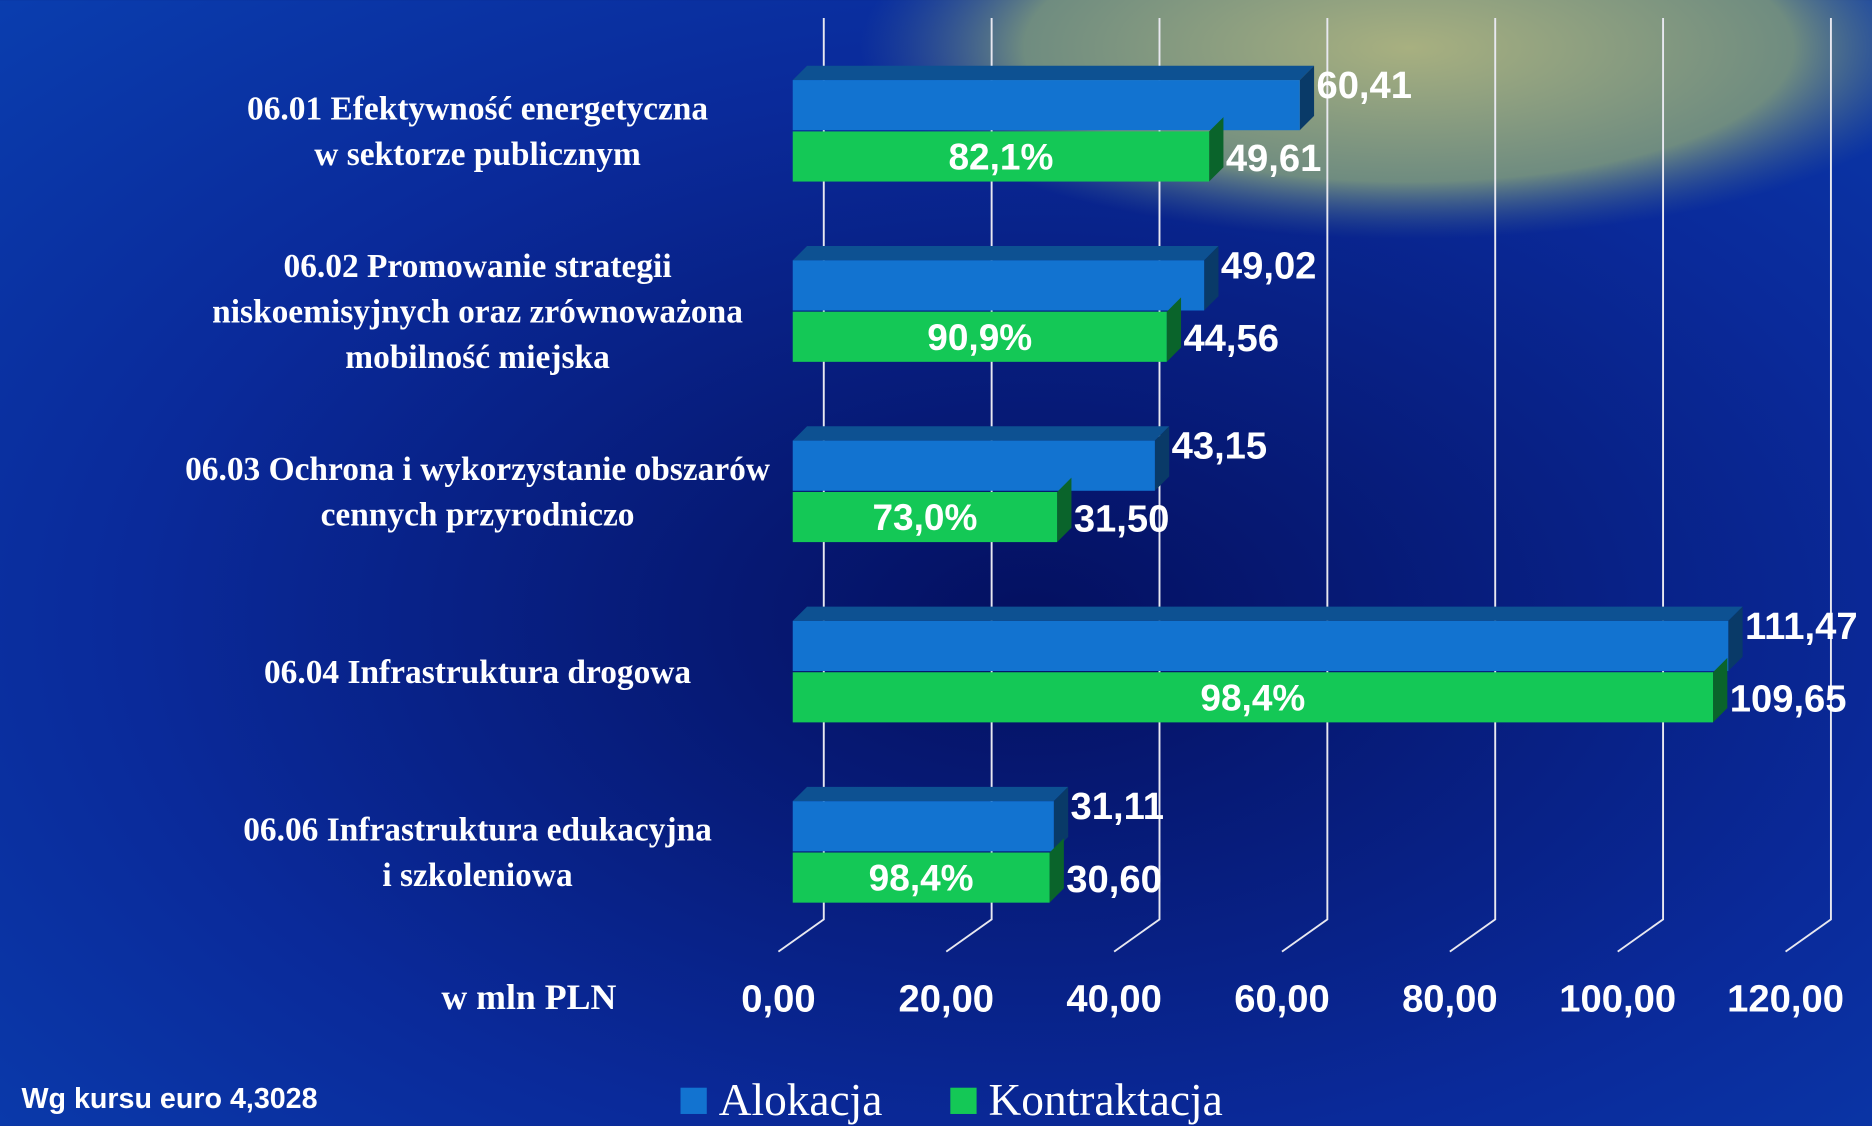 Image resolution: width=1872 pixels, height=1126 pixels. I want to click on axis-label: w mln PLN, so click(528, 997).